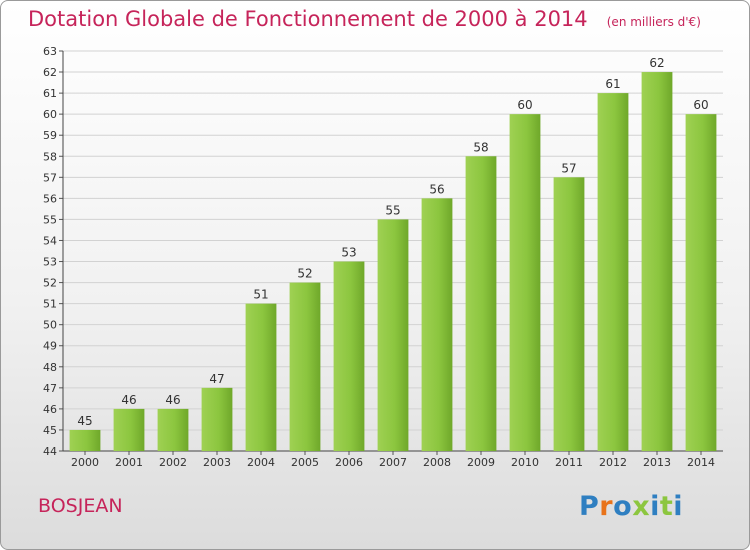 Image resolution: width=750 pixels, height=550 pixels. What do you see at coordinates (349, 462) in the screenshot?
I see `x-tick-label-2006: 2006` at bounding box center [349, 462].